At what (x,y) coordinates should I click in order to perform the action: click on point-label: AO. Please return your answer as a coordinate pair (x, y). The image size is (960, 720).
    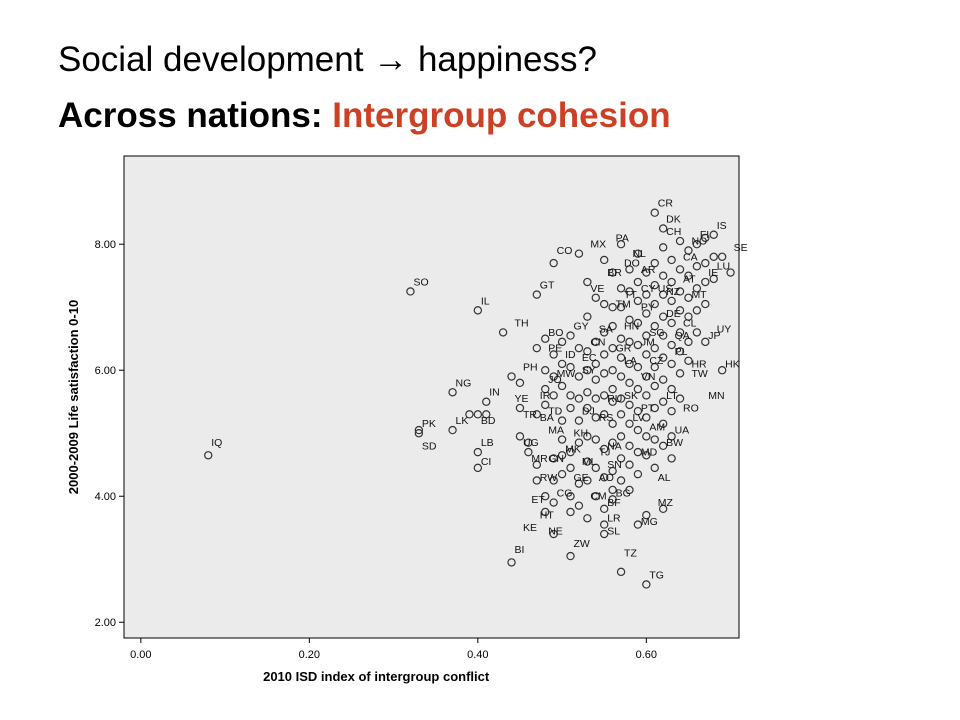
    Looking at the image, I should click on (606, 478).